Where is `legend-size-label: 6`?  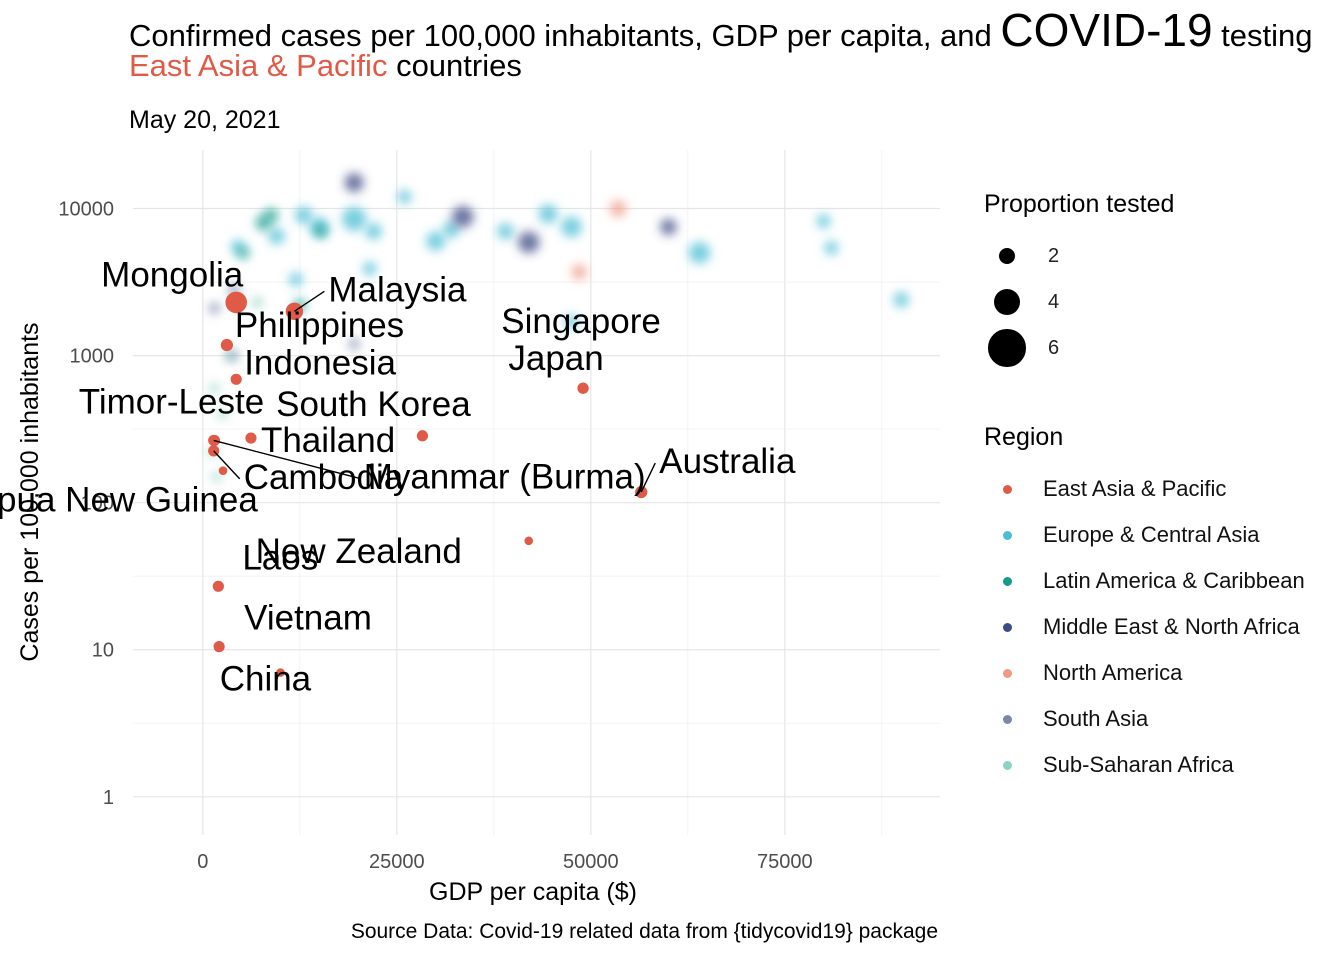 legend-size-label: 6 is located at coordinates (1054, 347).